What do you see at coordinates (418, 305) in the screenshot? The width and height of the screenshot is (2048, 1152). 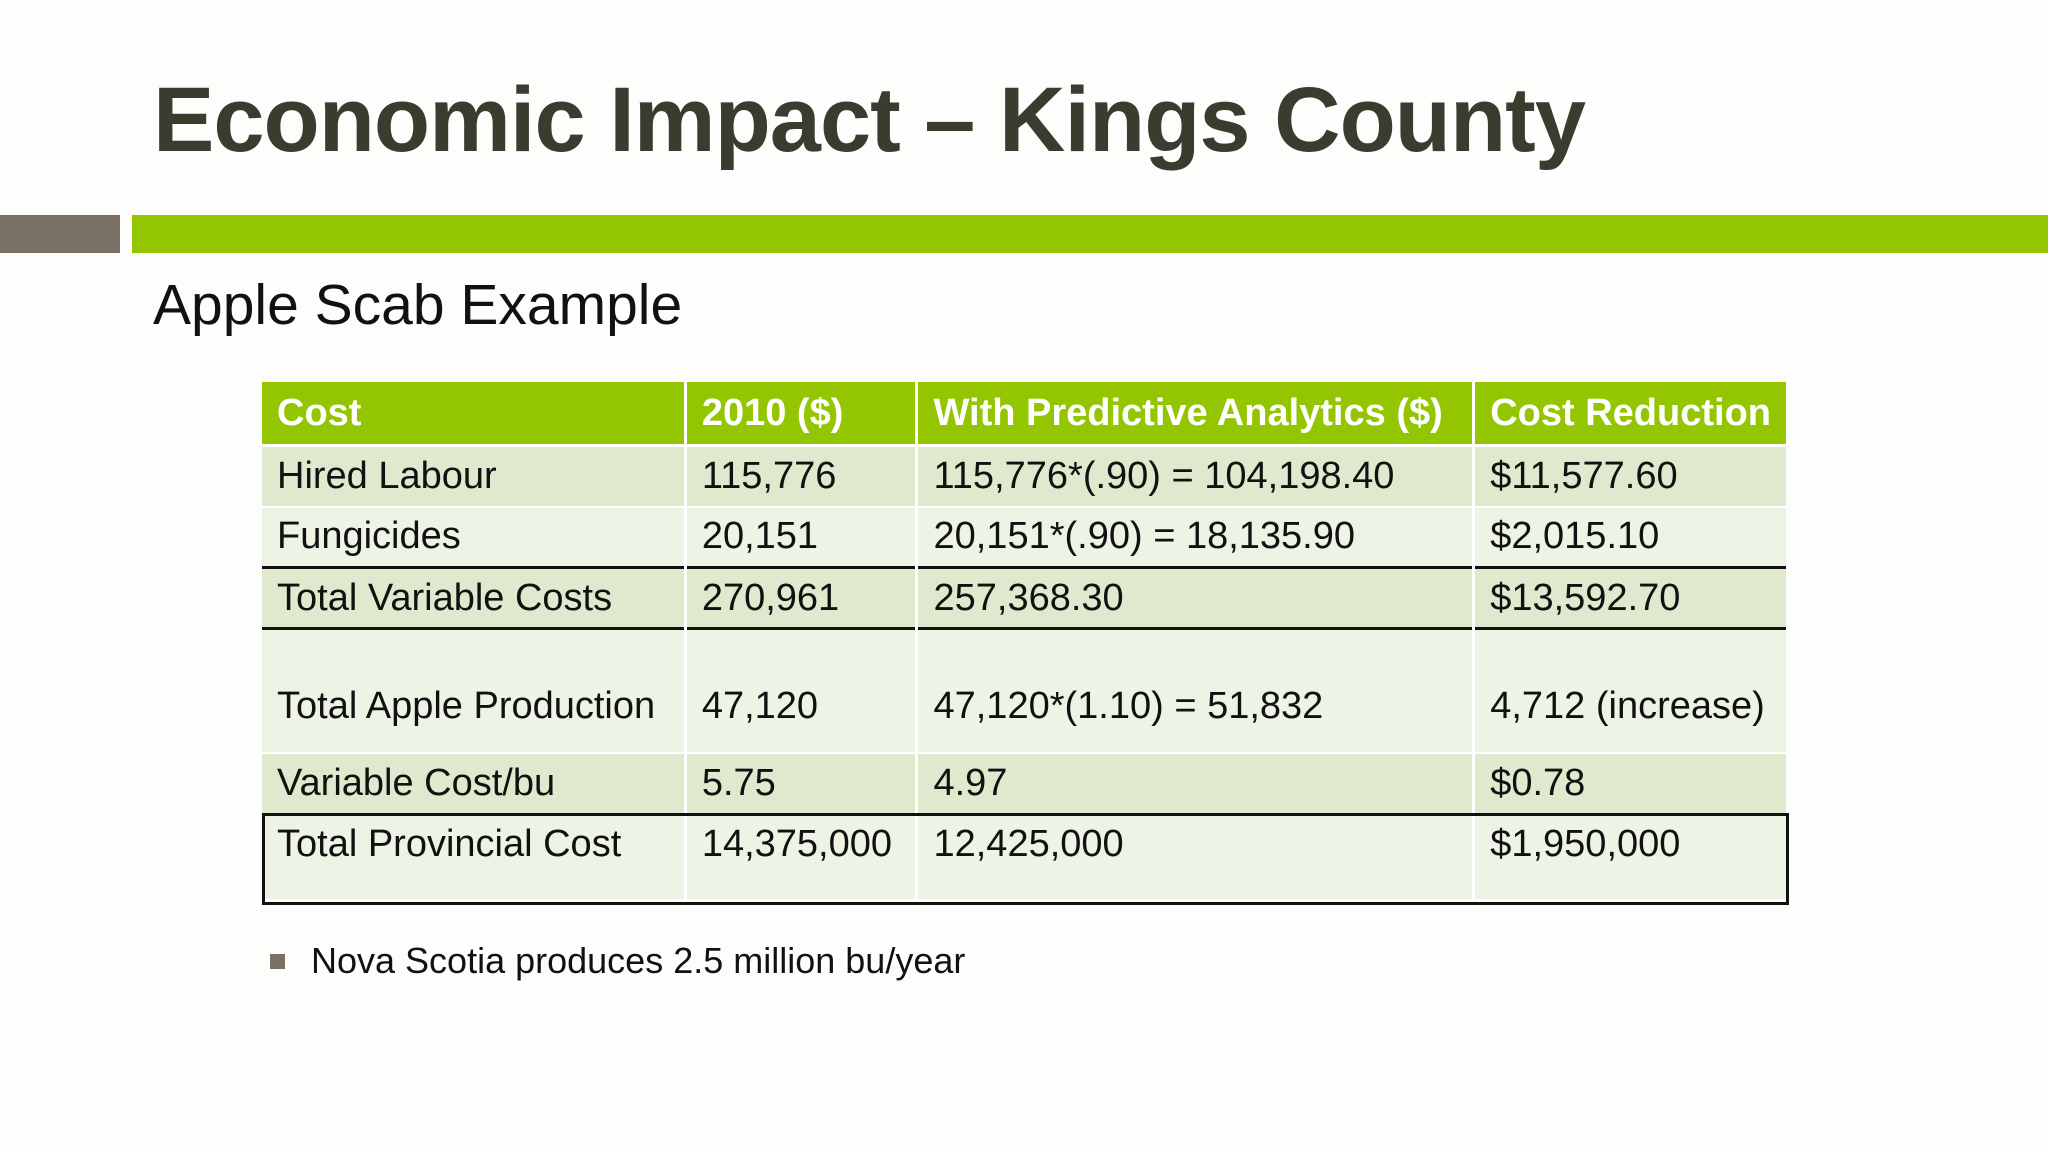 I see `slide-subtitle: Apple Scab Example` at bounding box center [418, 305].